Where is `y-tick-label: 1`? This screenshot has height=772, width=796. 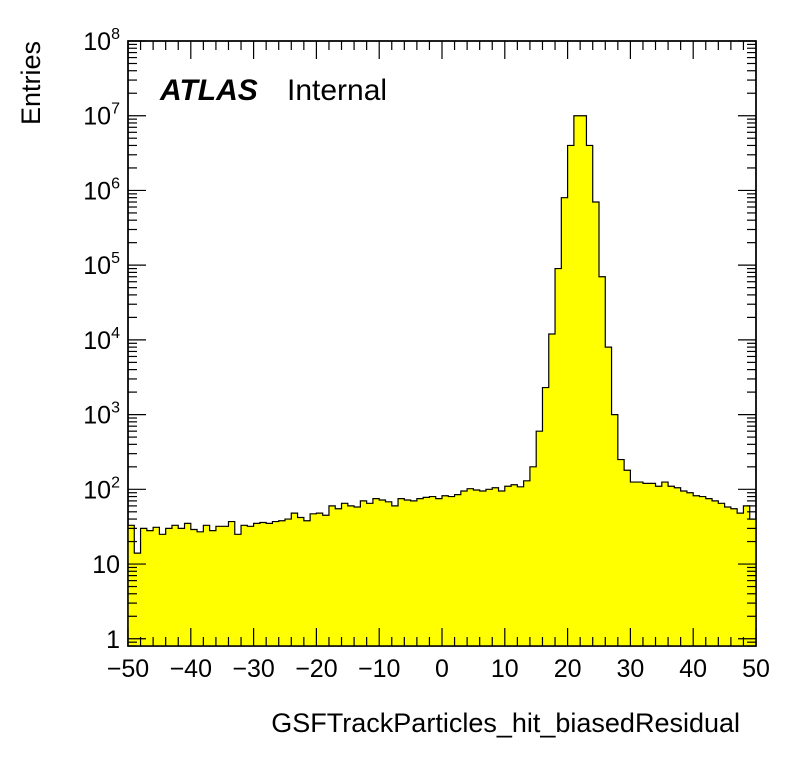
y-tick-label: 1 is located at coordinates (113, 640).